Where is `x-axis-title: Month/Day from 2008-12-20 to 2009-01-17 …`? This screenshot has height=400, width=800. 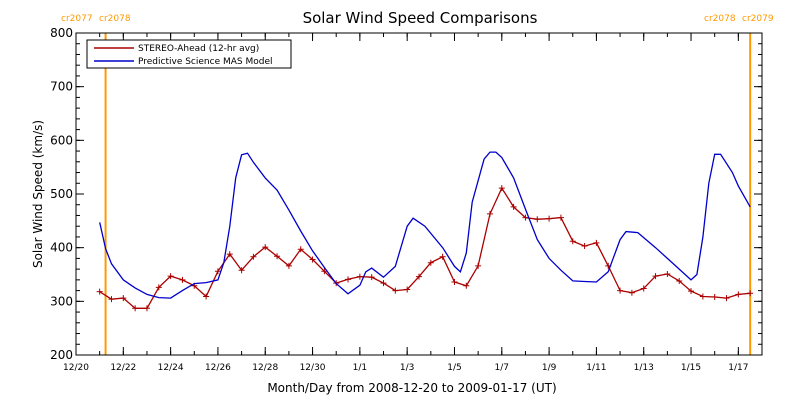
x-axis-title: Month/Day from 2008-12-20 to 2009-01-17 … is located at coordinates (411, 388).